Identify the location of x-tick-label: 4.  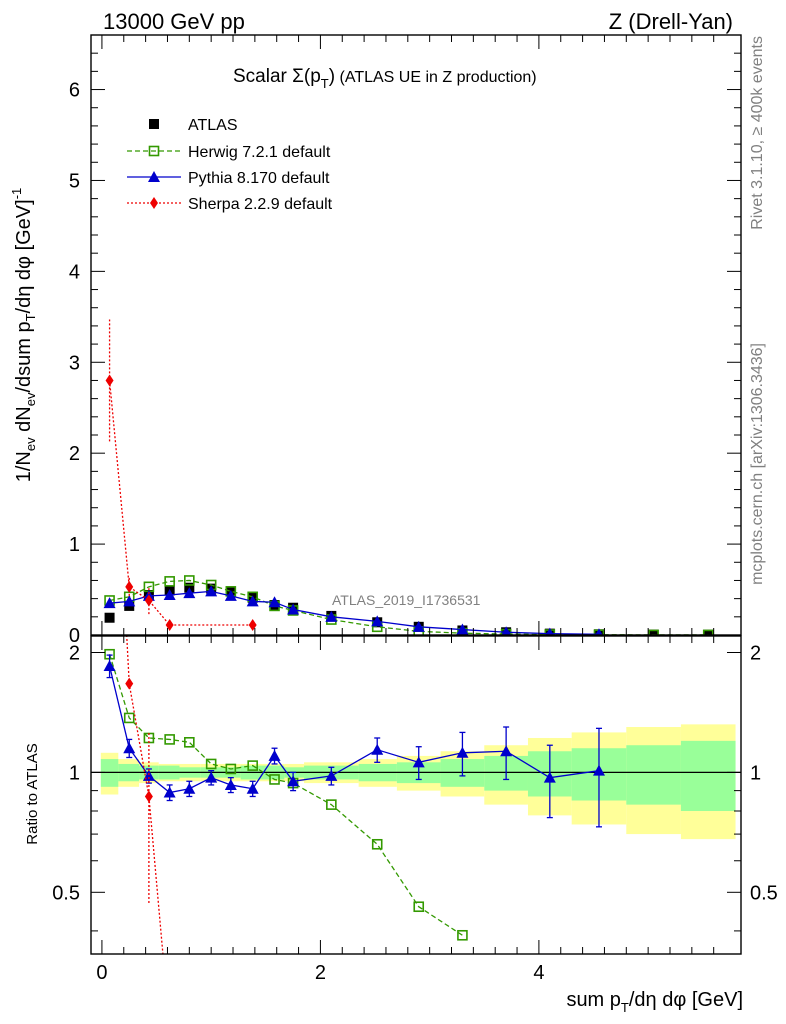
(538, 973).